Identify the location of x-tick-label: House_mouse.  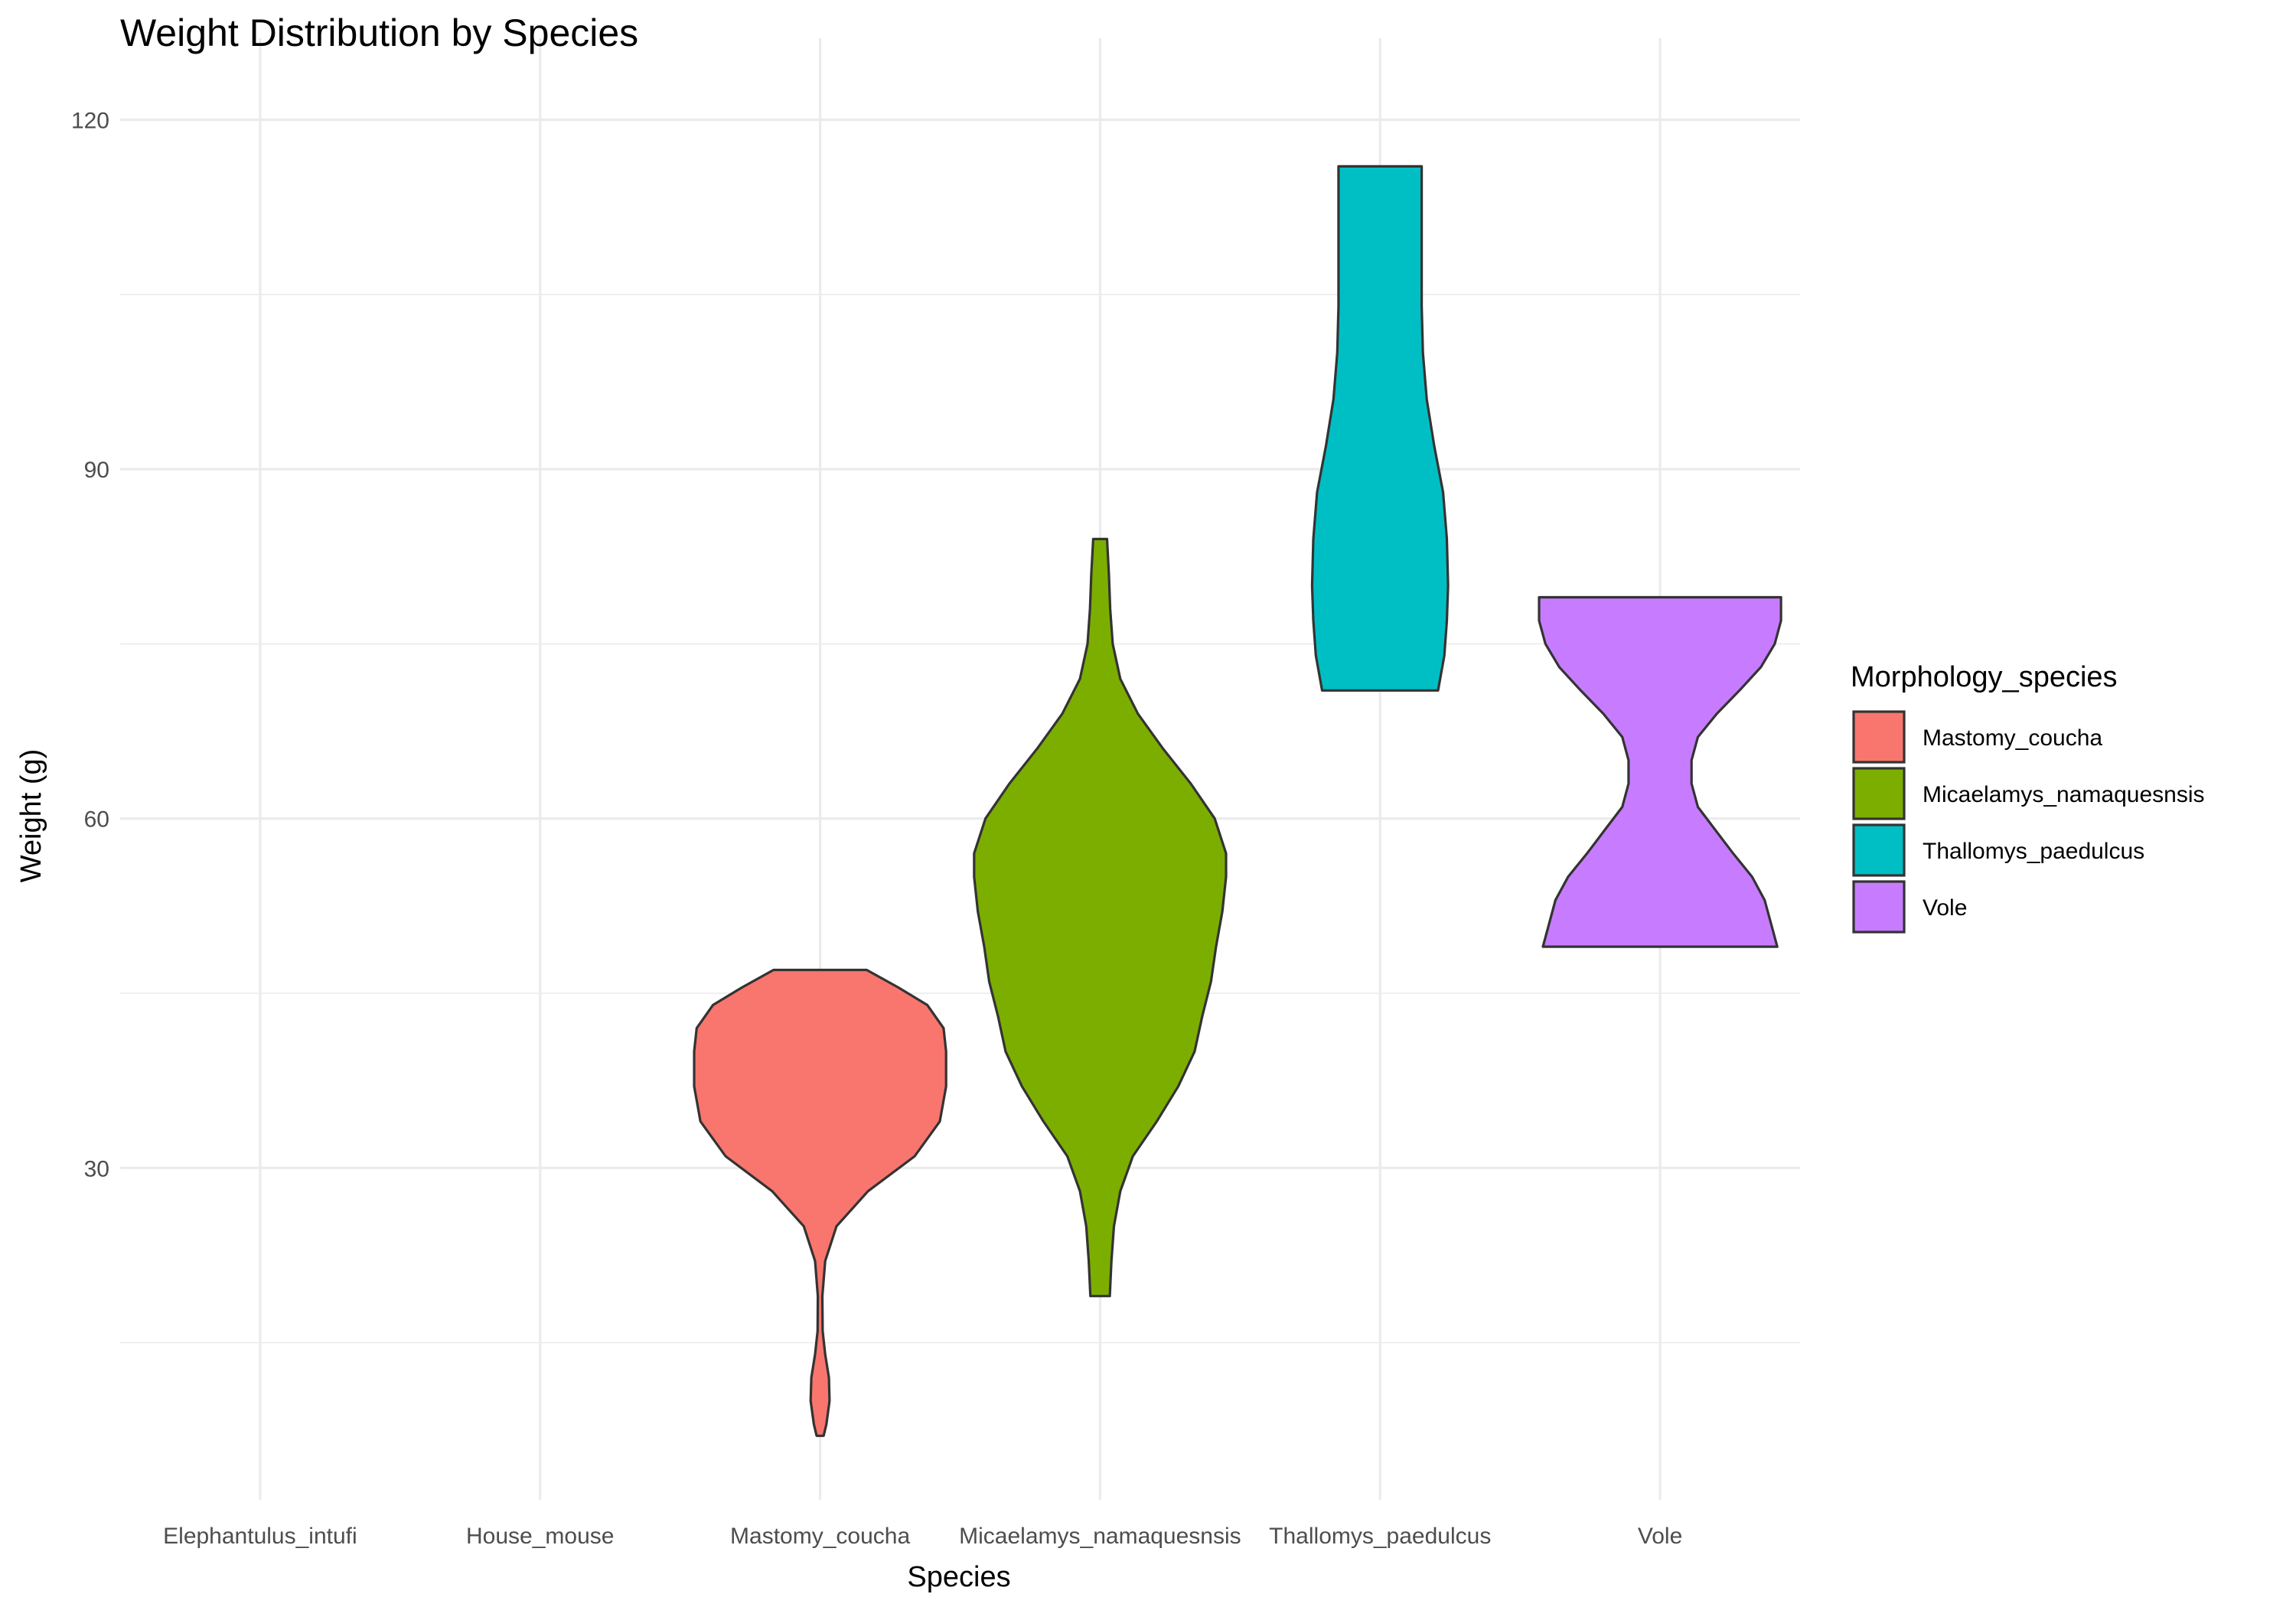
(540, 1536).